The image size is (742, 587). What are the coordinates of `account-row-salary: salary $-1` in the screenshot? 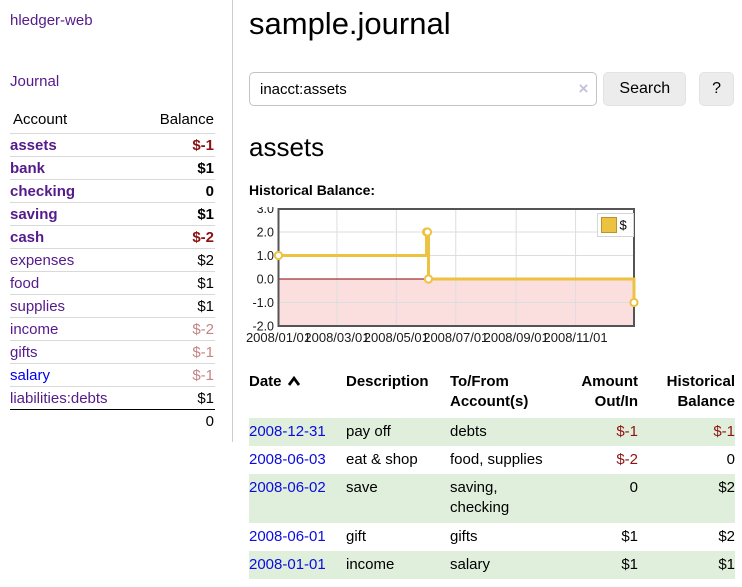 It's located at (112, 375).